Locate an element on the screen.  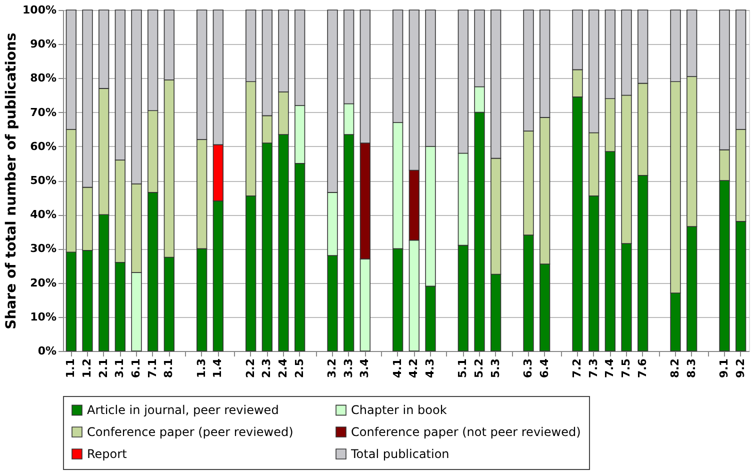
legend-label: Article in journal, peer reviewed is located at coordinates (183, 410).